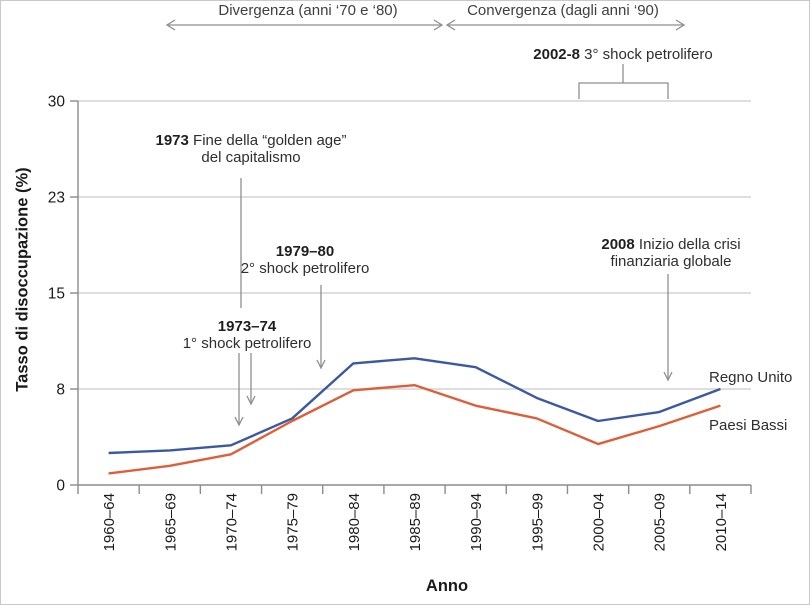  I want to click on y-tick-label: 30, so click(57, 102).